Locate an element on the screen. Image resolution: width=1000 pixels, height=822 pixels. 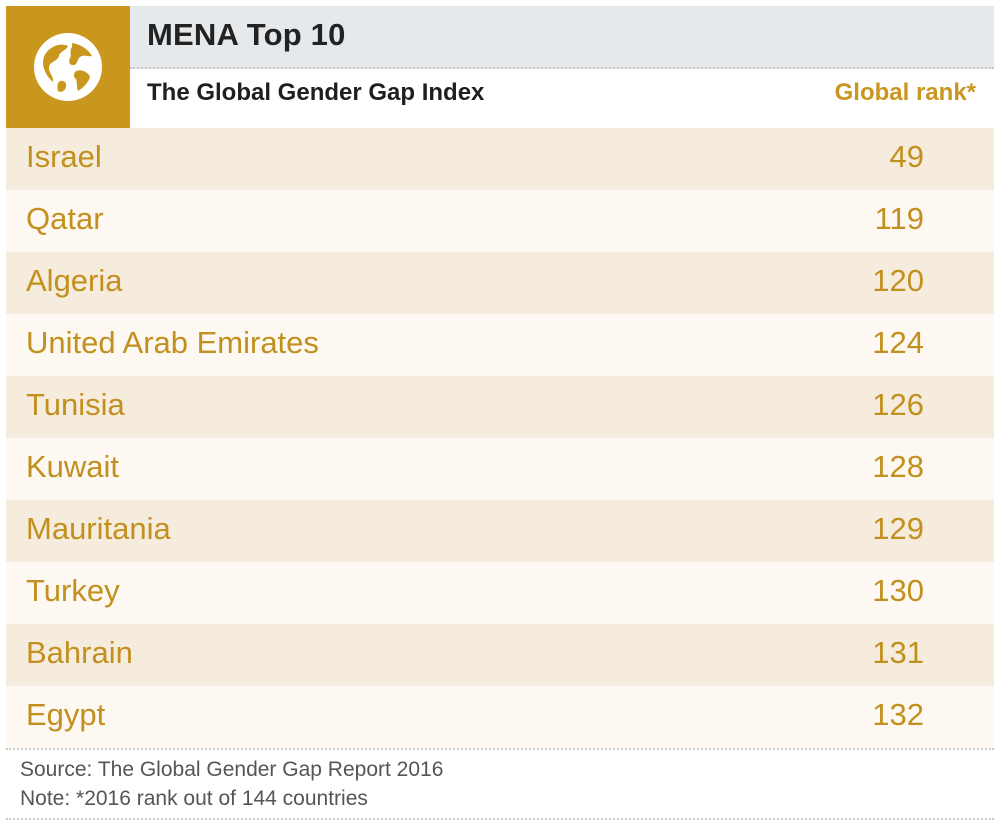
country-name: Israel is located at coordinates (64, 156).